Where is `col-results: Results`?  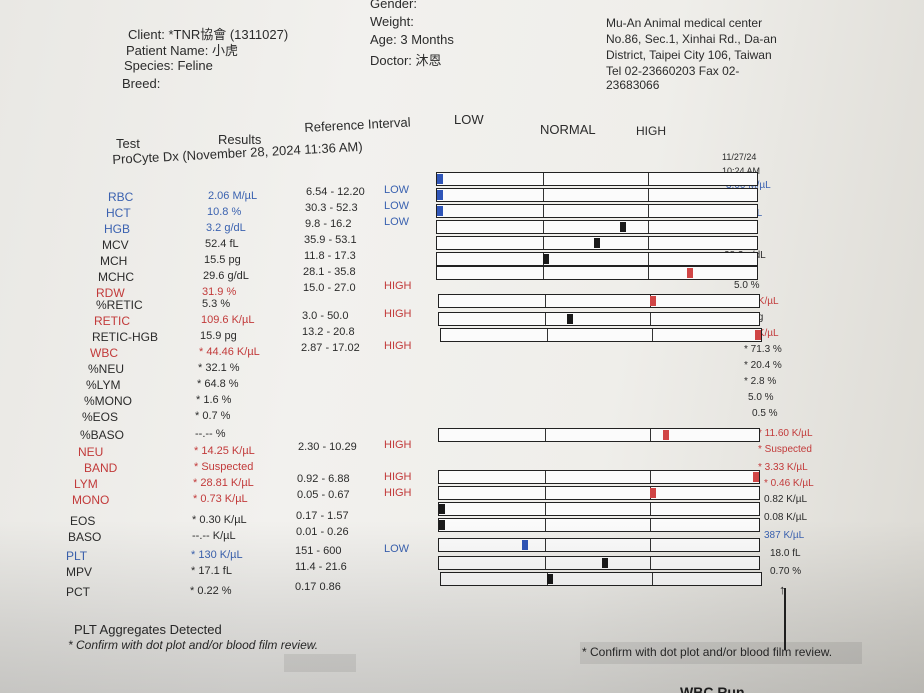 col-results: Results is located at coordinates (240, 139).